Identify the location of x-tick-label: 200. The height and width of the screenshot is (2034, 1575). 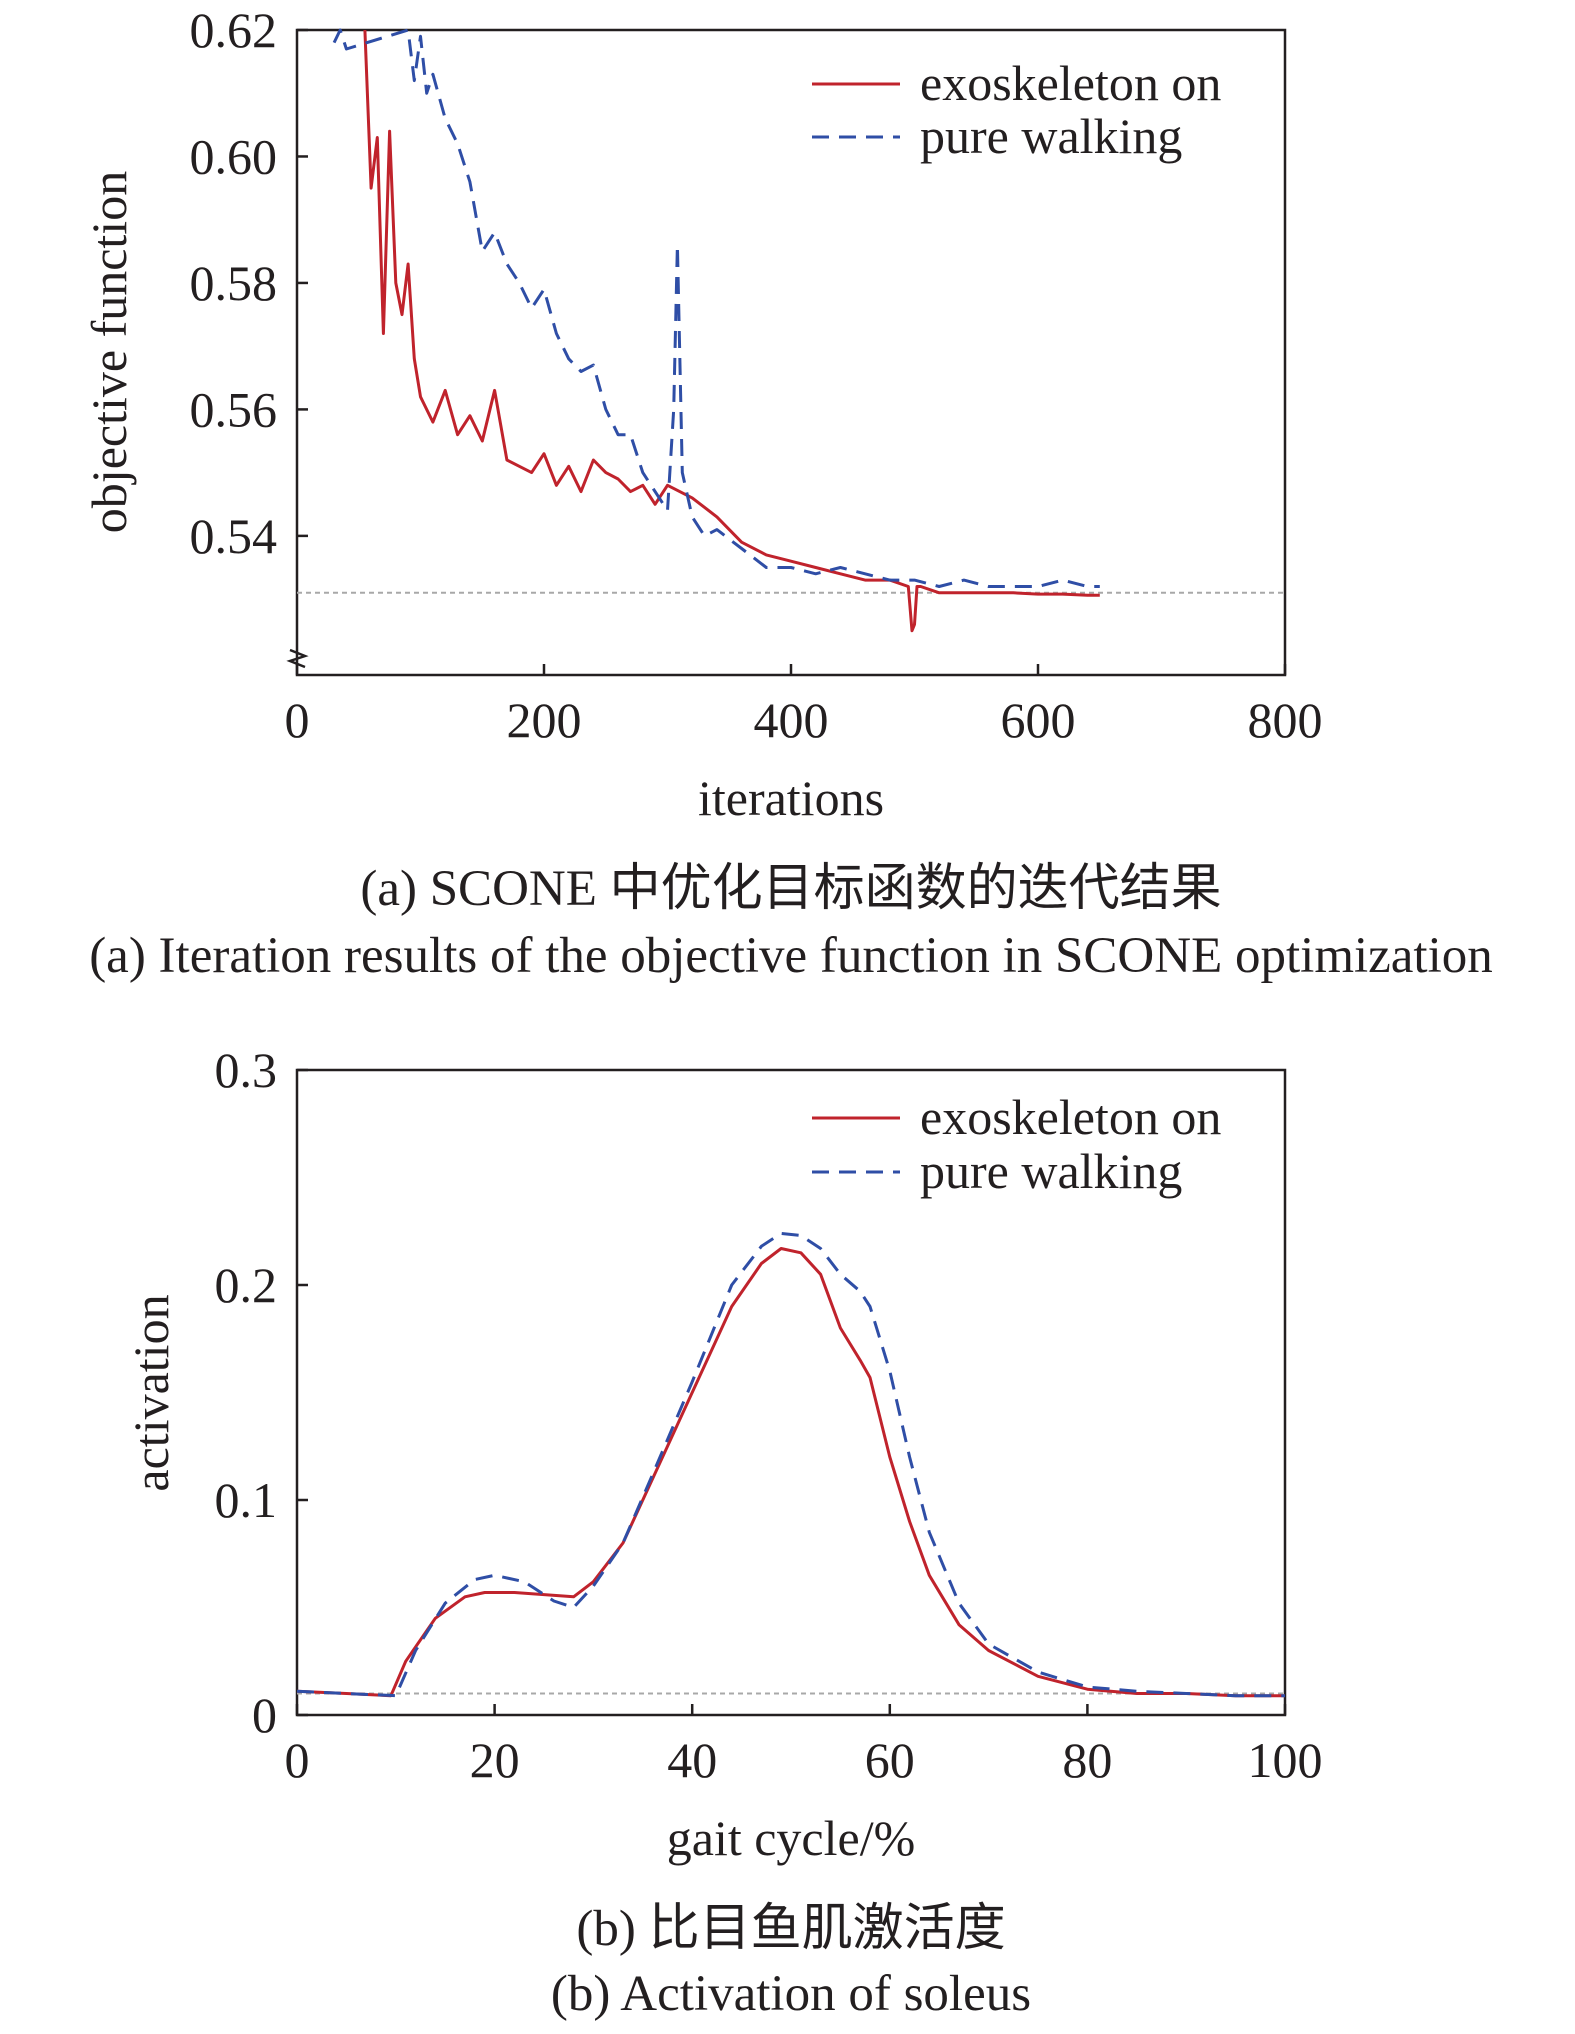
(544, 720).